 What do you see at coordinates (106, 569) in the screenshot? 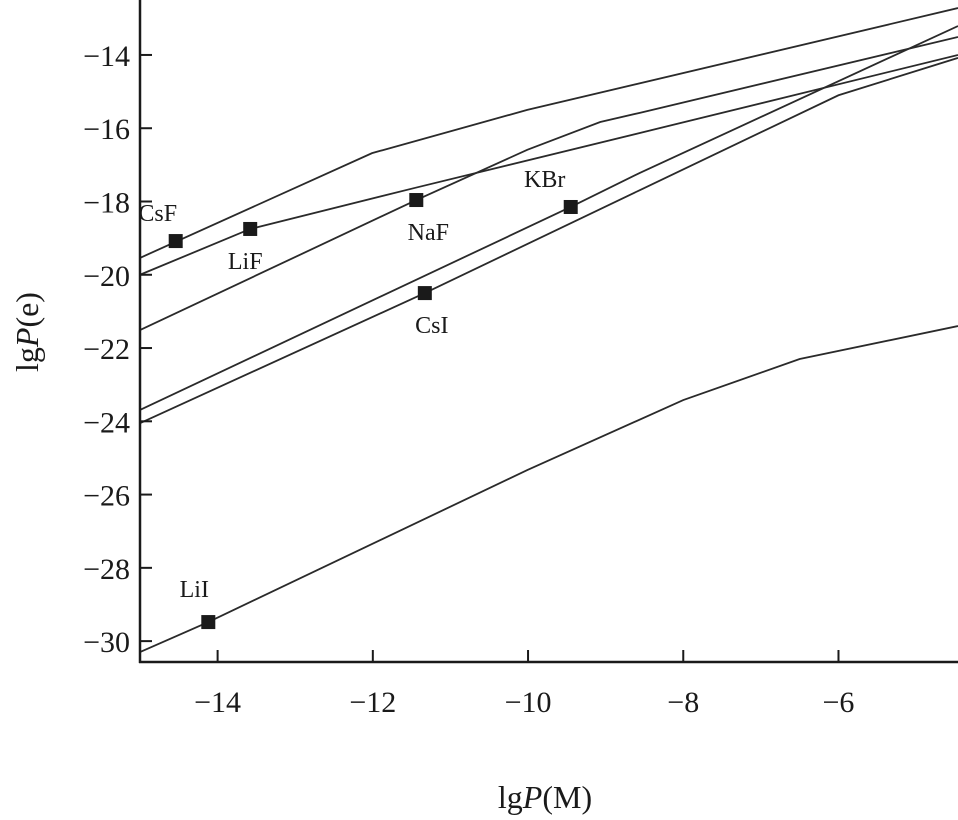
I see `y-tick-label: −28` at bounding box center [106, 569].